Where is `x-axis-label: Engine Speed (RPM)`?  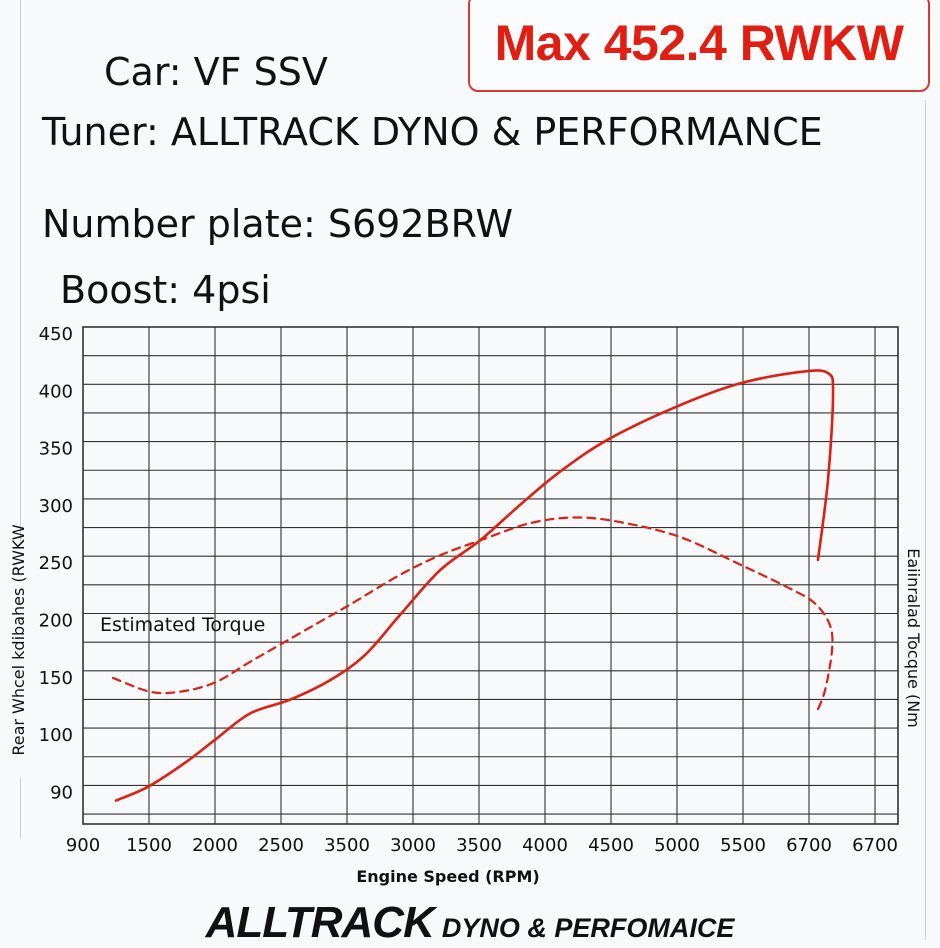
x-axis-label: Engine Speed (RPM) is located at coordinates (447, 876).